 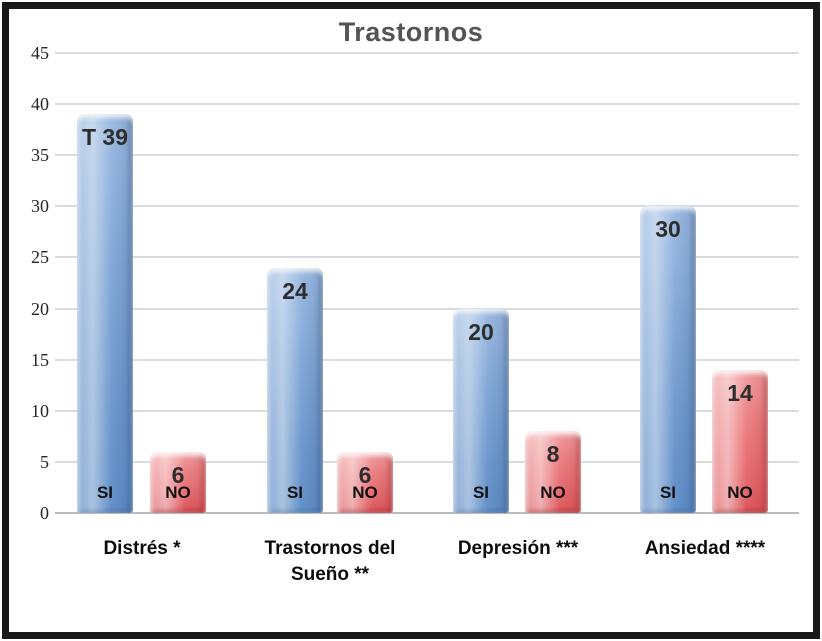 I want to click on y-axis-tick-label: 25, so click(x=40, y=257).